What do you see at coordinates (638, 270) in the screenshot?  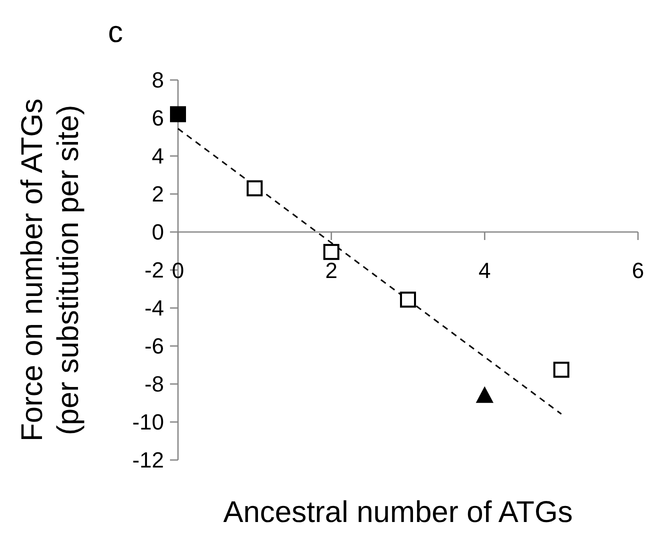 I see `x-tick-label: 6` at bounding box center [638, 270].